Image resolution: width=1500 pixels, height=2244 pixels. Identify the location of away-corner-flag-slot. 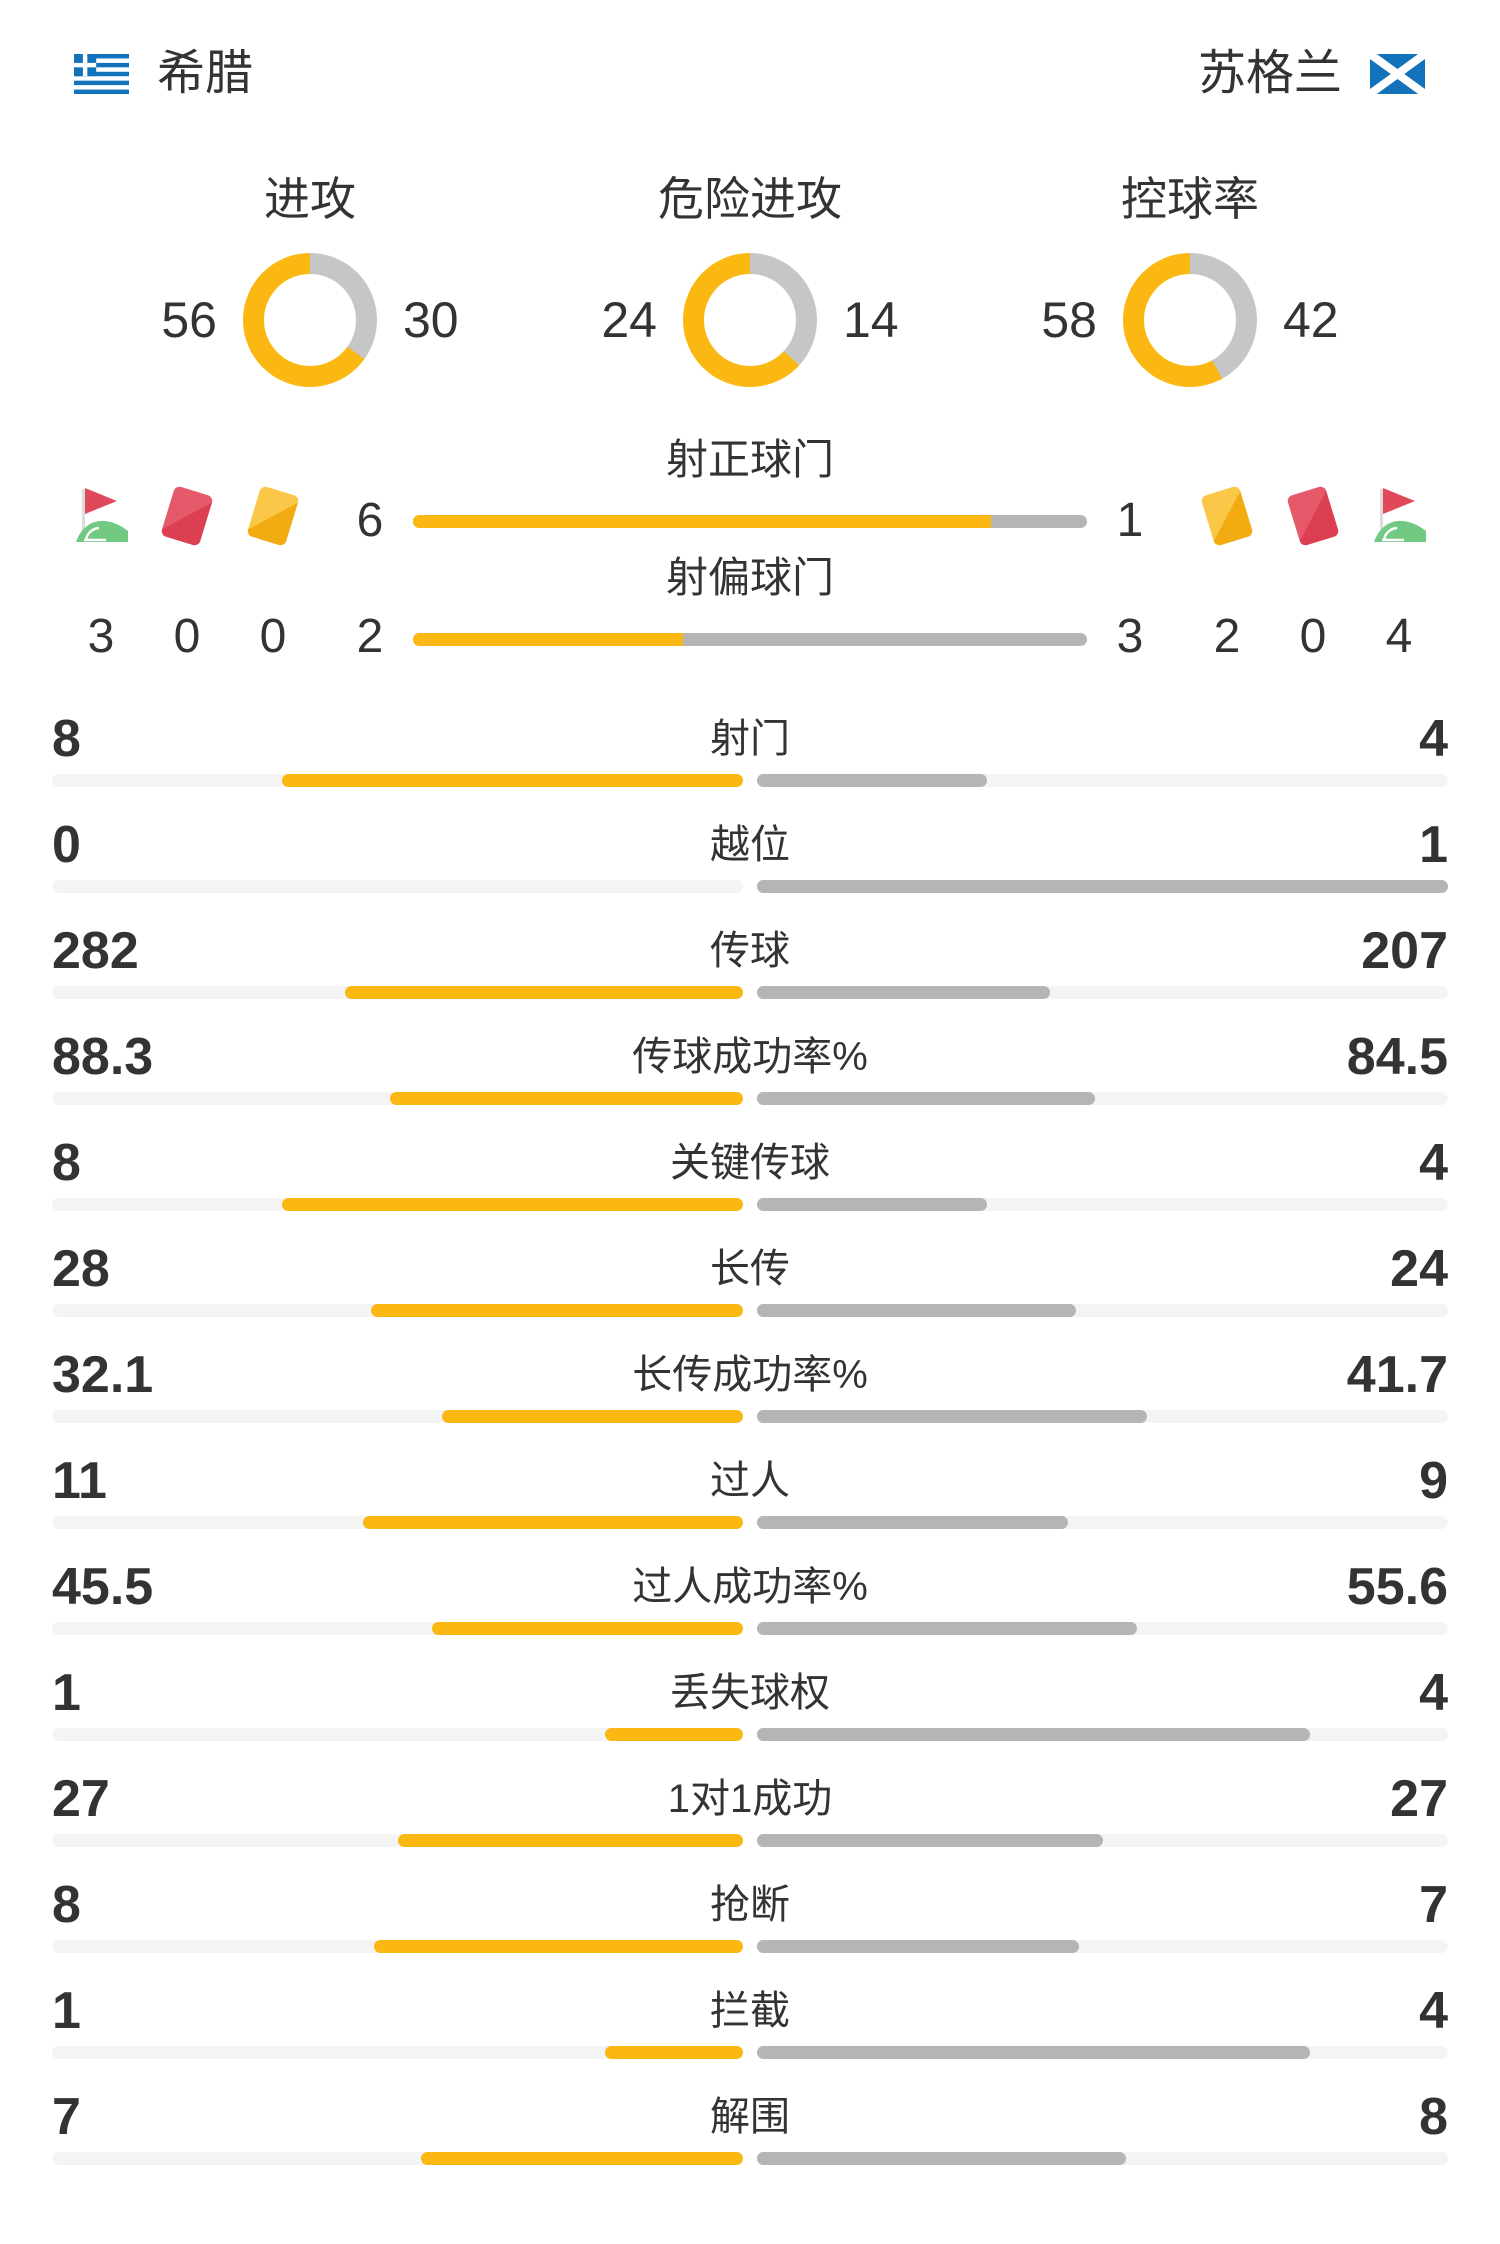
(1399, 516).